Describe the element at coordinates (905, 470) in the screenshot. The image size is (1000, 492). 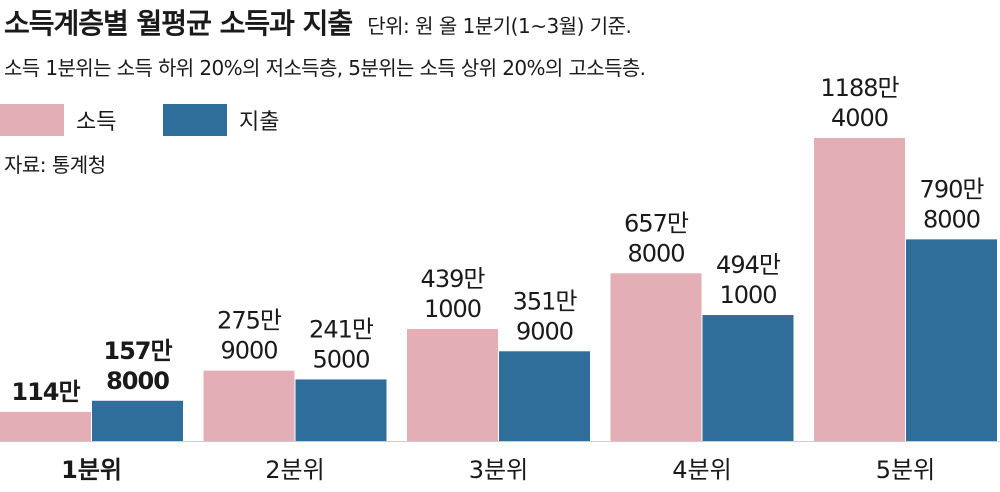
I see `category-label-5: 5분위` at that location.